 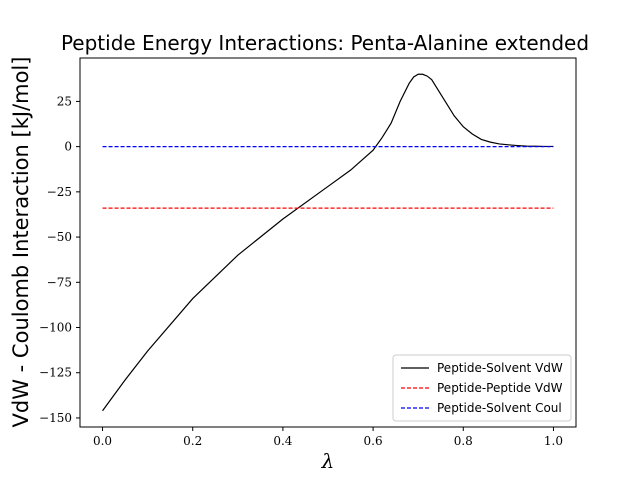 What do you see at coordinates (373, 441) in the screenshot?
I see `x-tick-label: 0.6` at bounding box center [373, 441].